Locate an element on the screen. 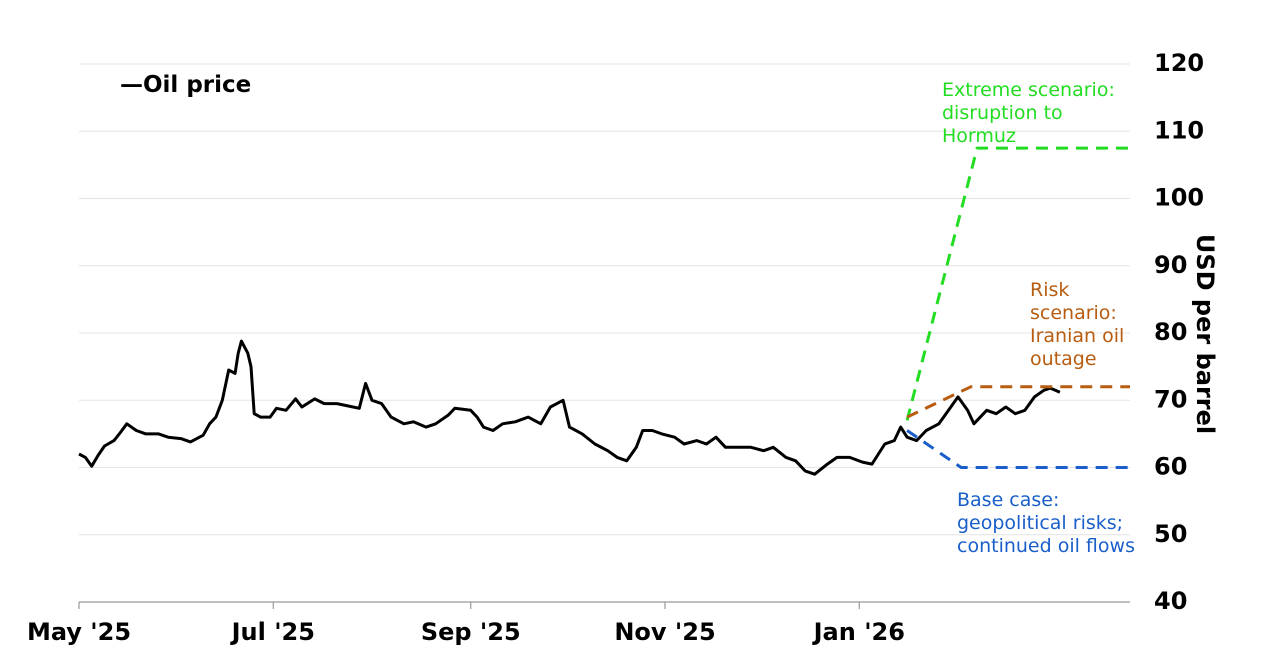  y-axis-label: USD per barrel is located at coordinates (1205, 334).